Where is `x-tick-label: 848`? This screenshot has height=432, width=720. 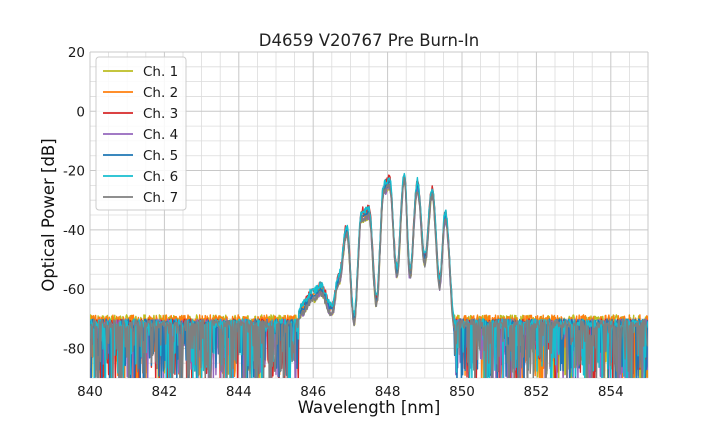 x-tick-label: 848 is located at coordinates (388, 392).